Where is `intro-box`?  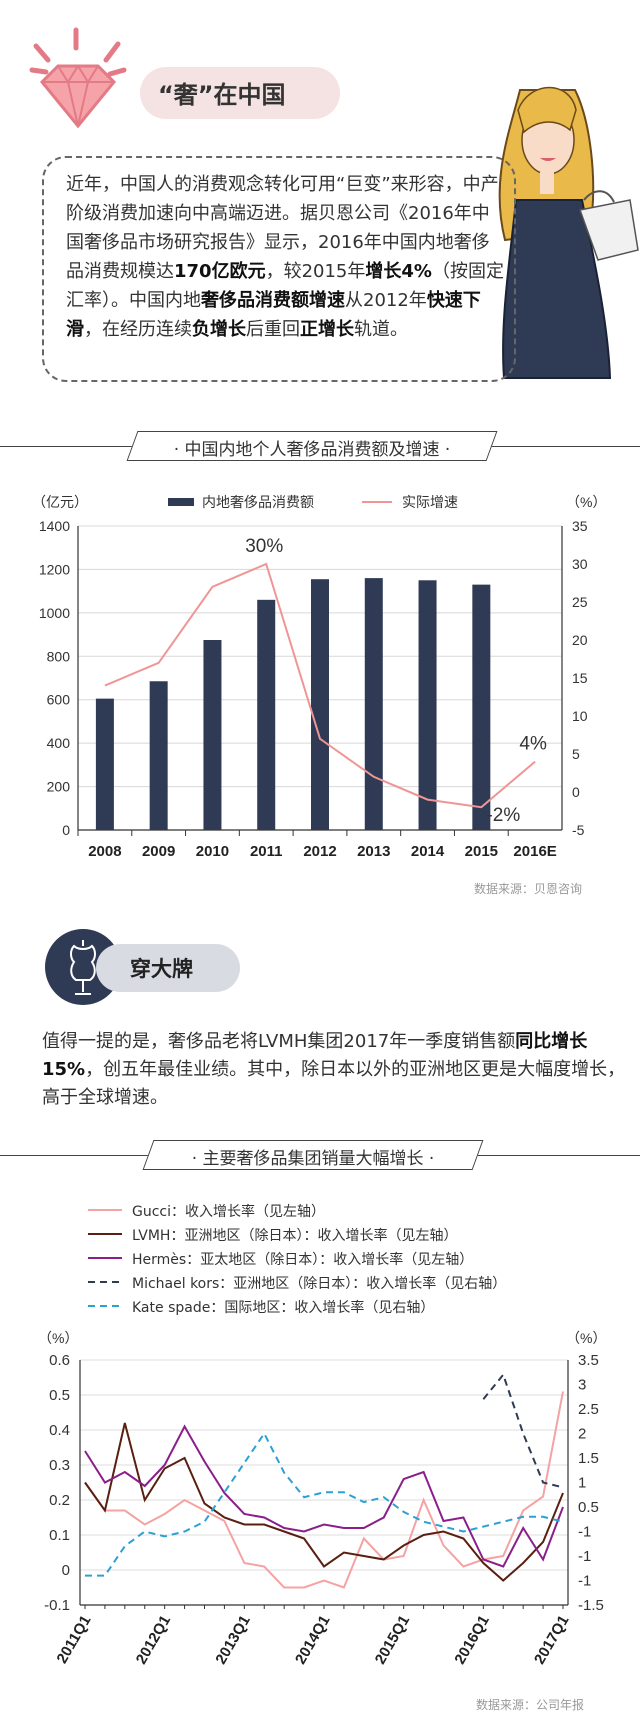 intro-box is located at coordinates (279, 269).